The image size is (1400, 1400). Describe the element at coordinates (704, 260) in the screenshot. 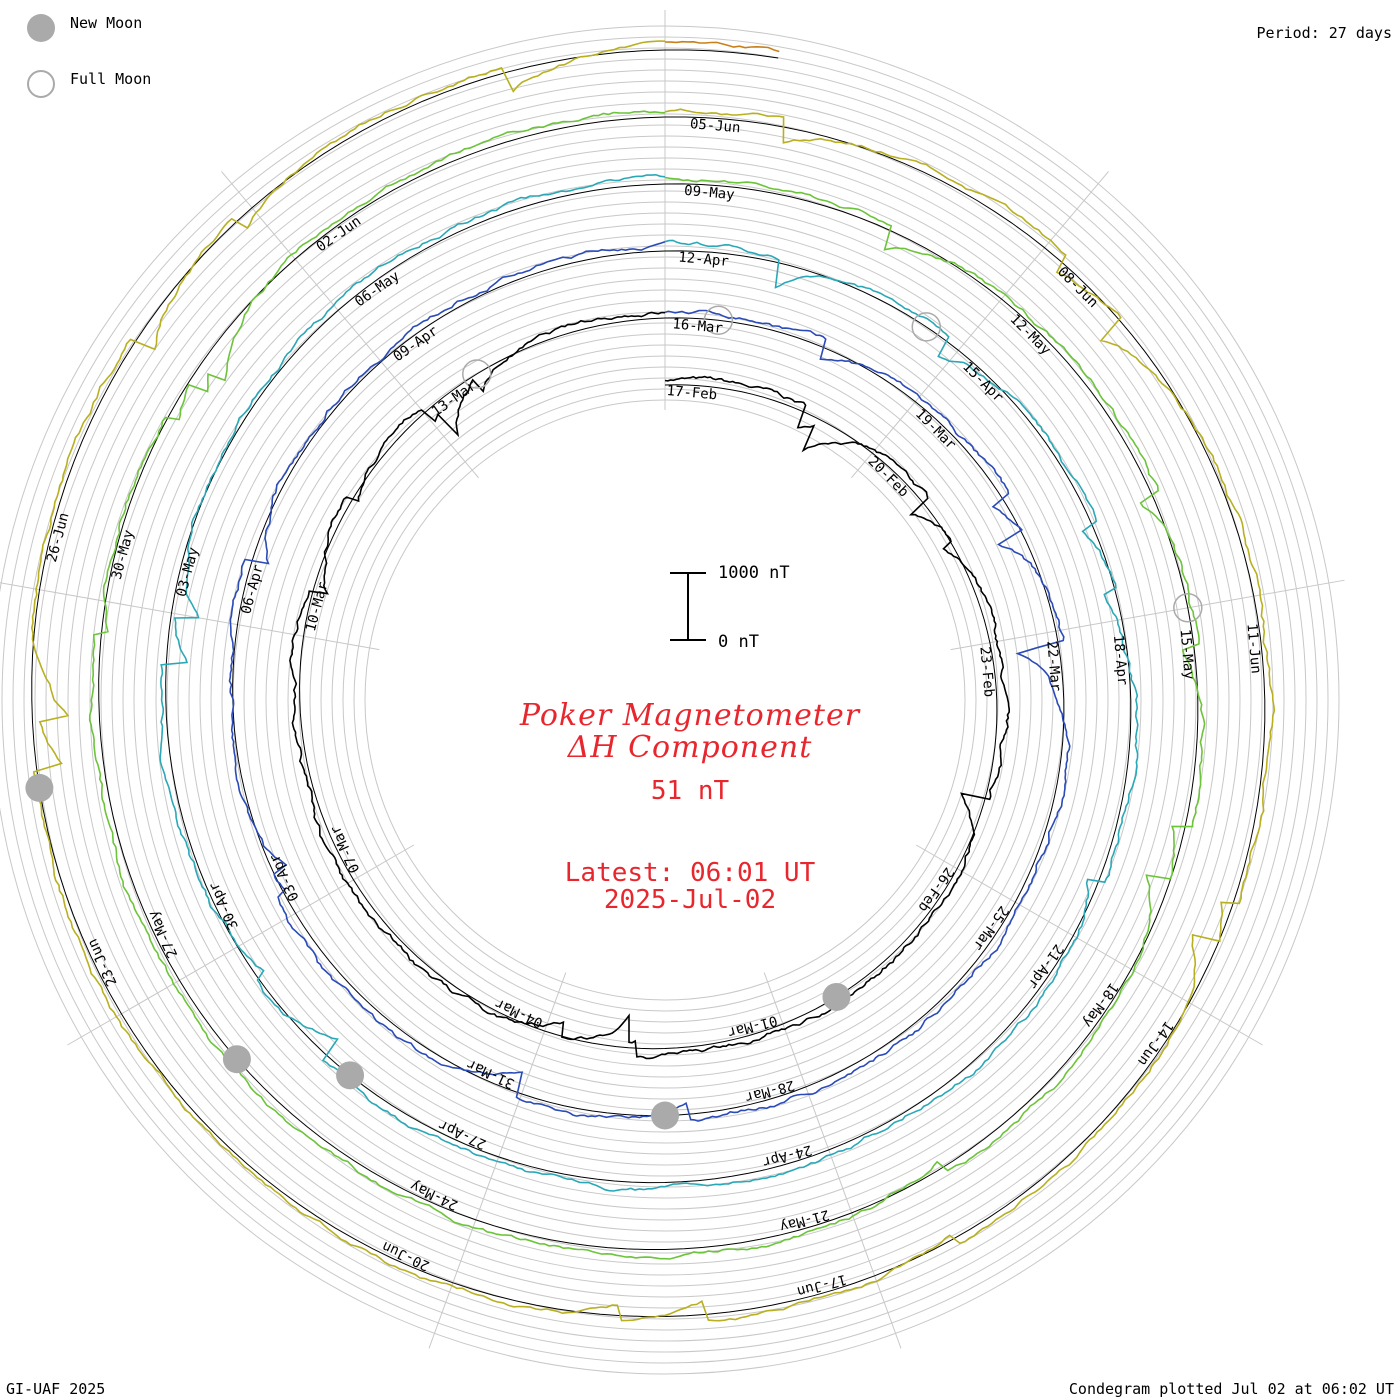

I see `date-label: 12-Apr` at that location.